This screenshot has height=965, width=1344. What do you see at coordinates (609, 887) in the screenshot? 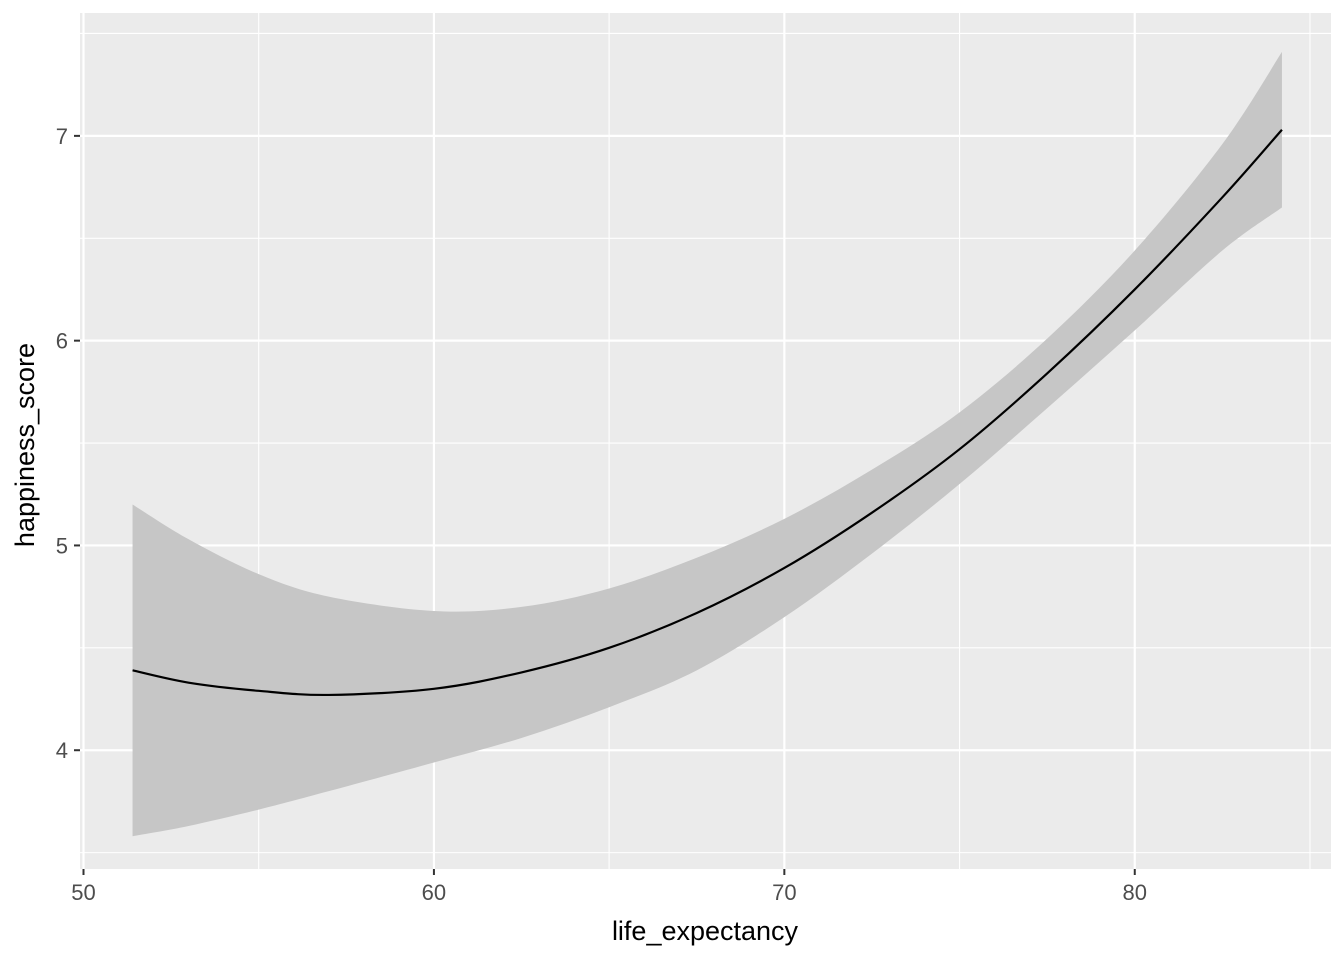
I see `x-axis: 50 60 70 80` at bounding box center [609, 887].